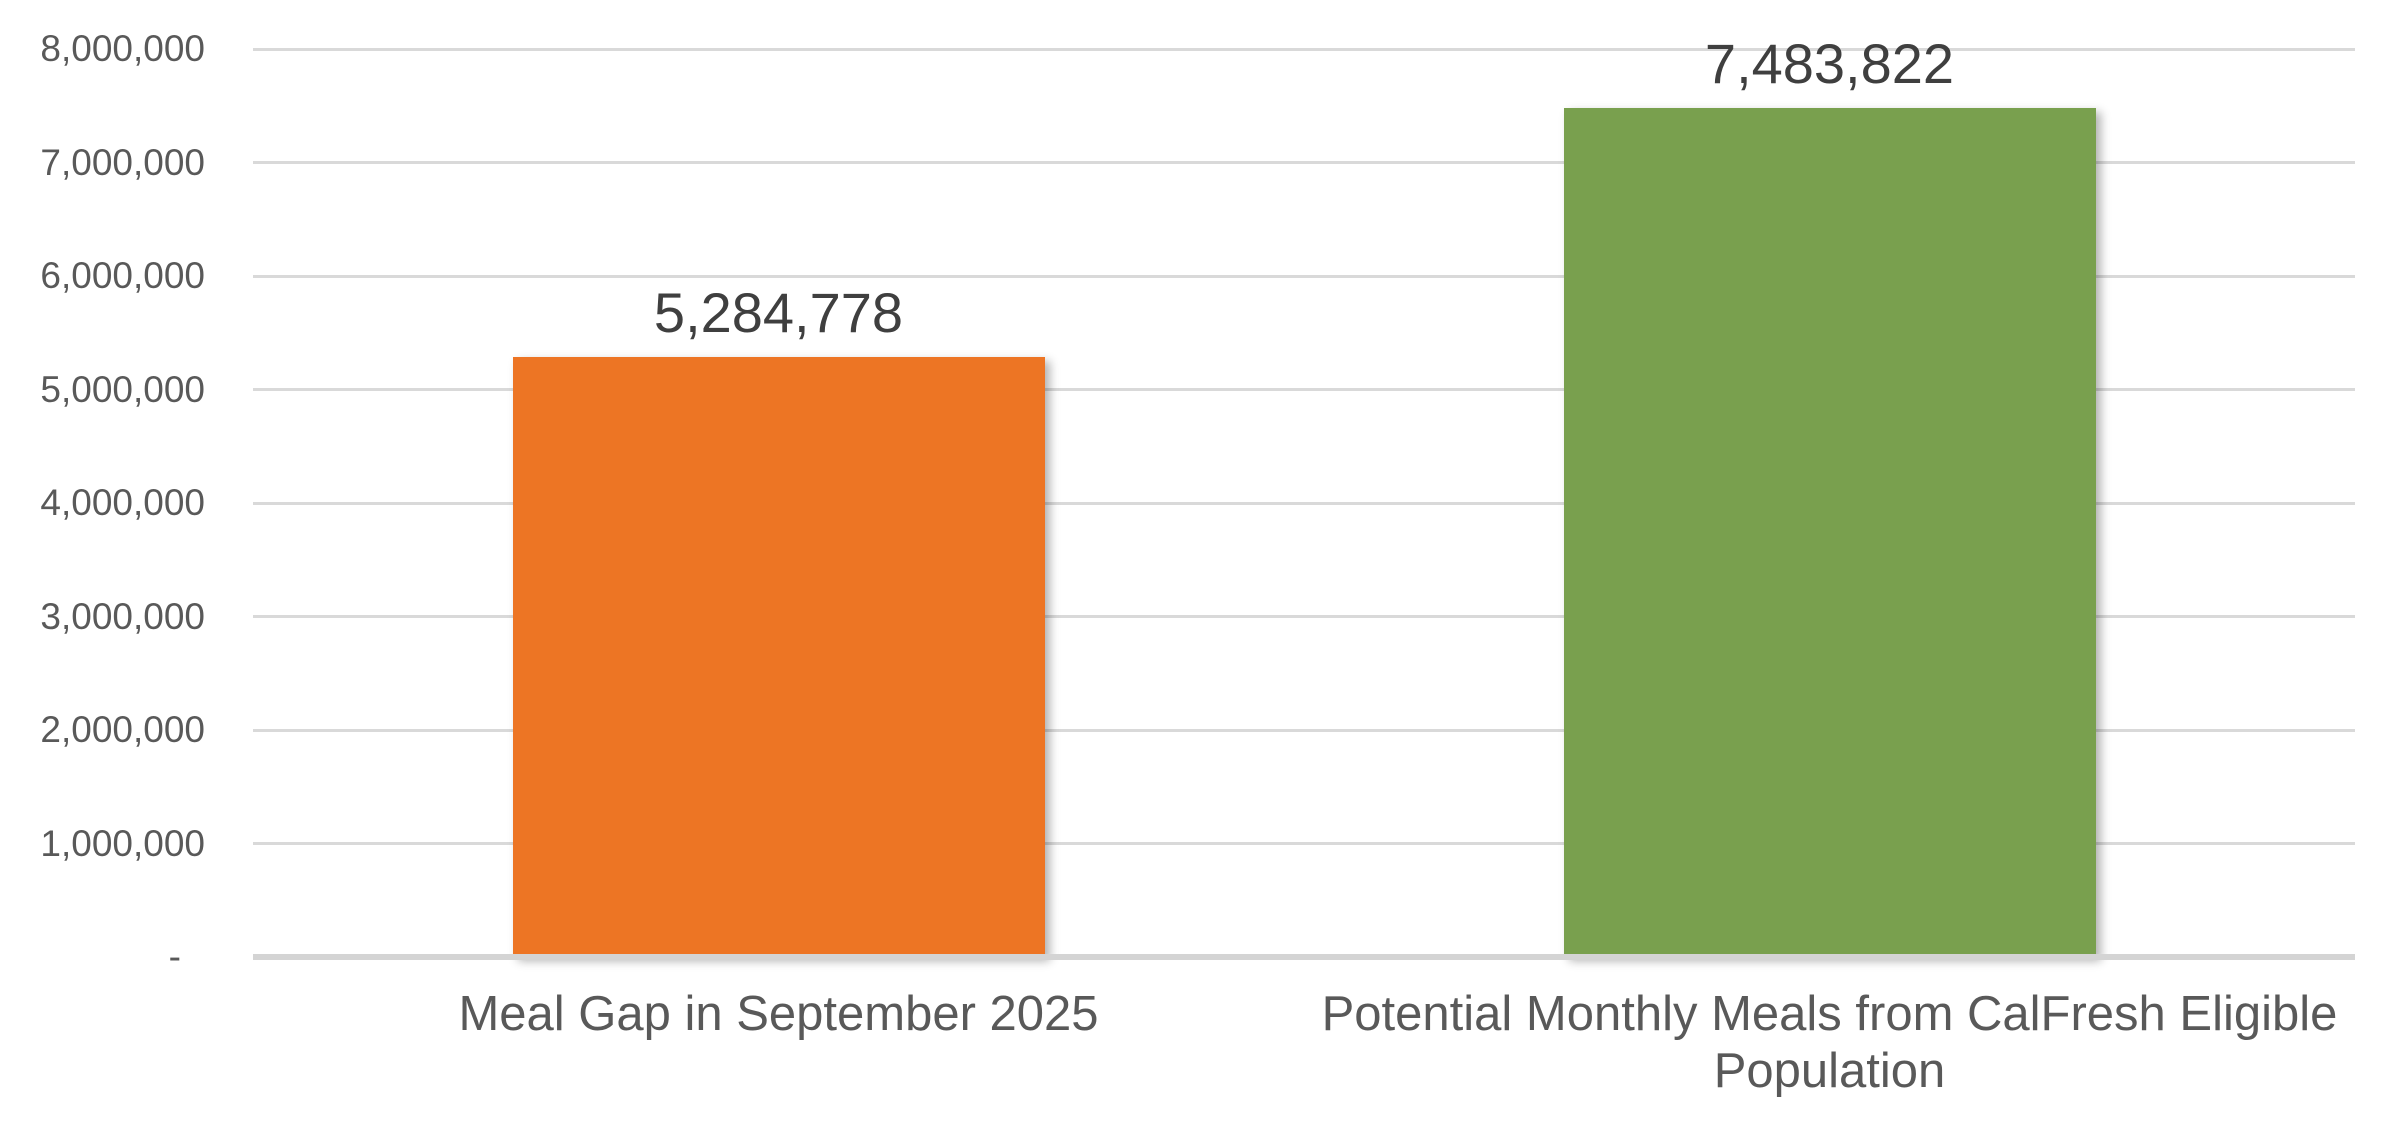  What do you see at coordinates (1829, 1071) in the screenshot?
I see `category-label-line: Population` at bounding box center [1829, 1071].